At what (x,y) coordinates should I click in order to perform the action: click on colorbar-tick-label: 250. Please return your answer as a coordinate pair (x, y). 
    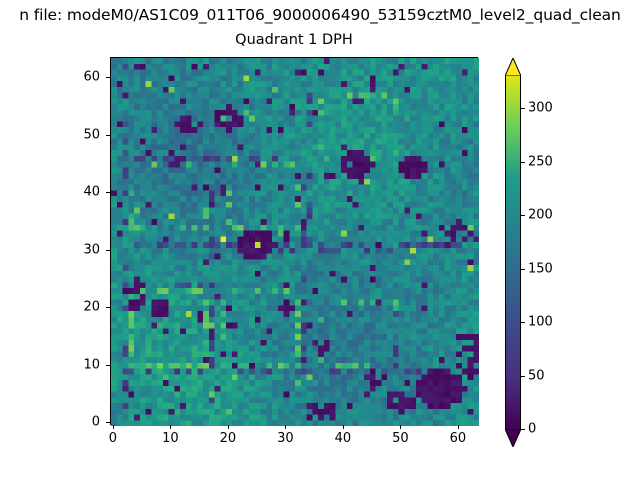
    Looking at the image, I should click on (540, 162).